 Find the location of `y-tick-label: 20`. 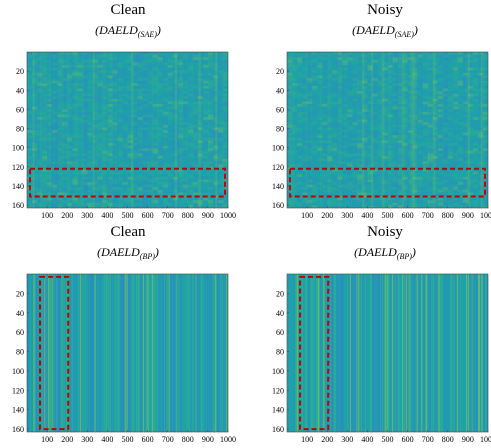

y-tick-label: 20 is located at coordinates (20, 71).